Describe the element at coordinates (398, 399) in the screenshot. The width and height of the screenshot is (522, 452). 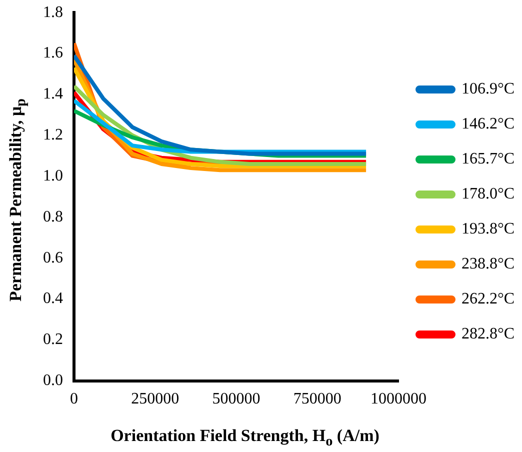
I see `x-tick-label: 1000000` at that location.